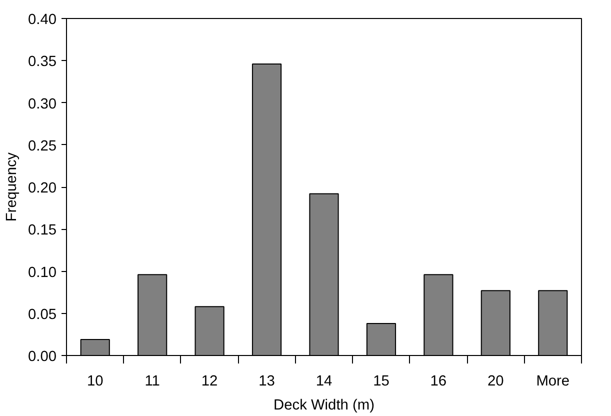 This screenshot has height=416, width=611. I want to click on y-tick-label: 0.35, so click(42, 62).